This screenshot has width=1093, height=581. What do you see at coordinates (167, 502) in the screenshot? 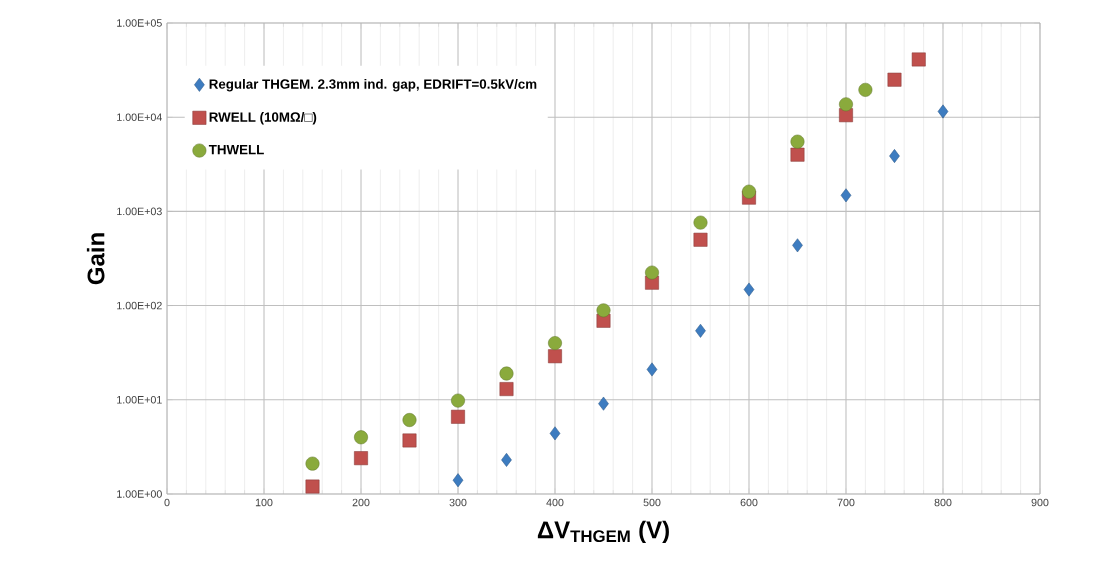
I see `x-tick-label: 0` at bounding box center [167, 502].